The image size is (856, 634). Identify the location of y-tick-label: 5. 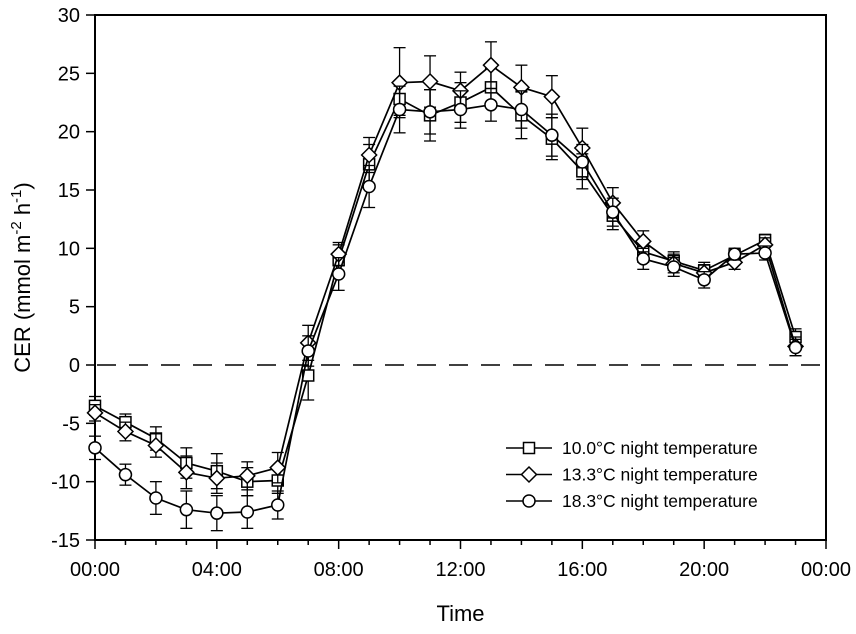
(74, 308).